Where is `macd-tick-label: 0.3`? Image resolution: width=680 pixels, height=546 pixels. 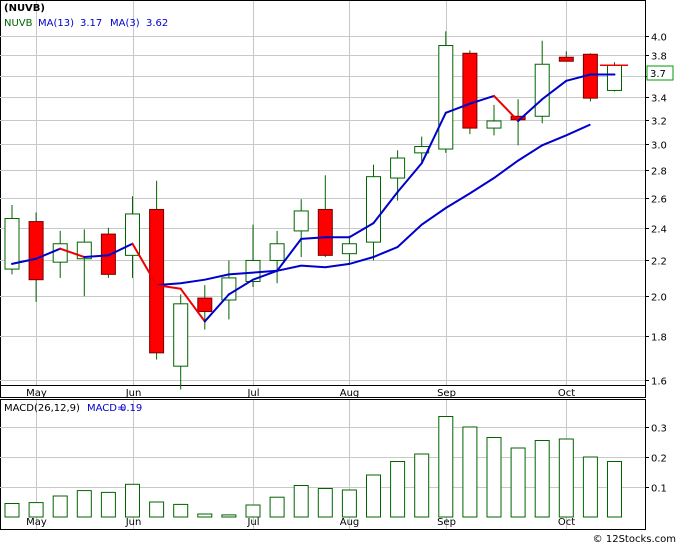
macd-tick-label: 0.3 is located at coordinates (659, 429).